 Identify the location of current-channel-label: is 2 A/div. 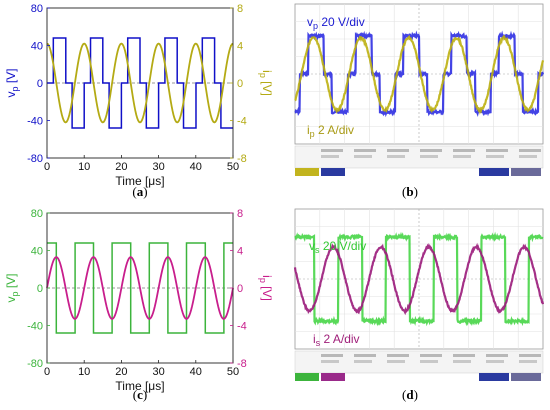
(336, 340).